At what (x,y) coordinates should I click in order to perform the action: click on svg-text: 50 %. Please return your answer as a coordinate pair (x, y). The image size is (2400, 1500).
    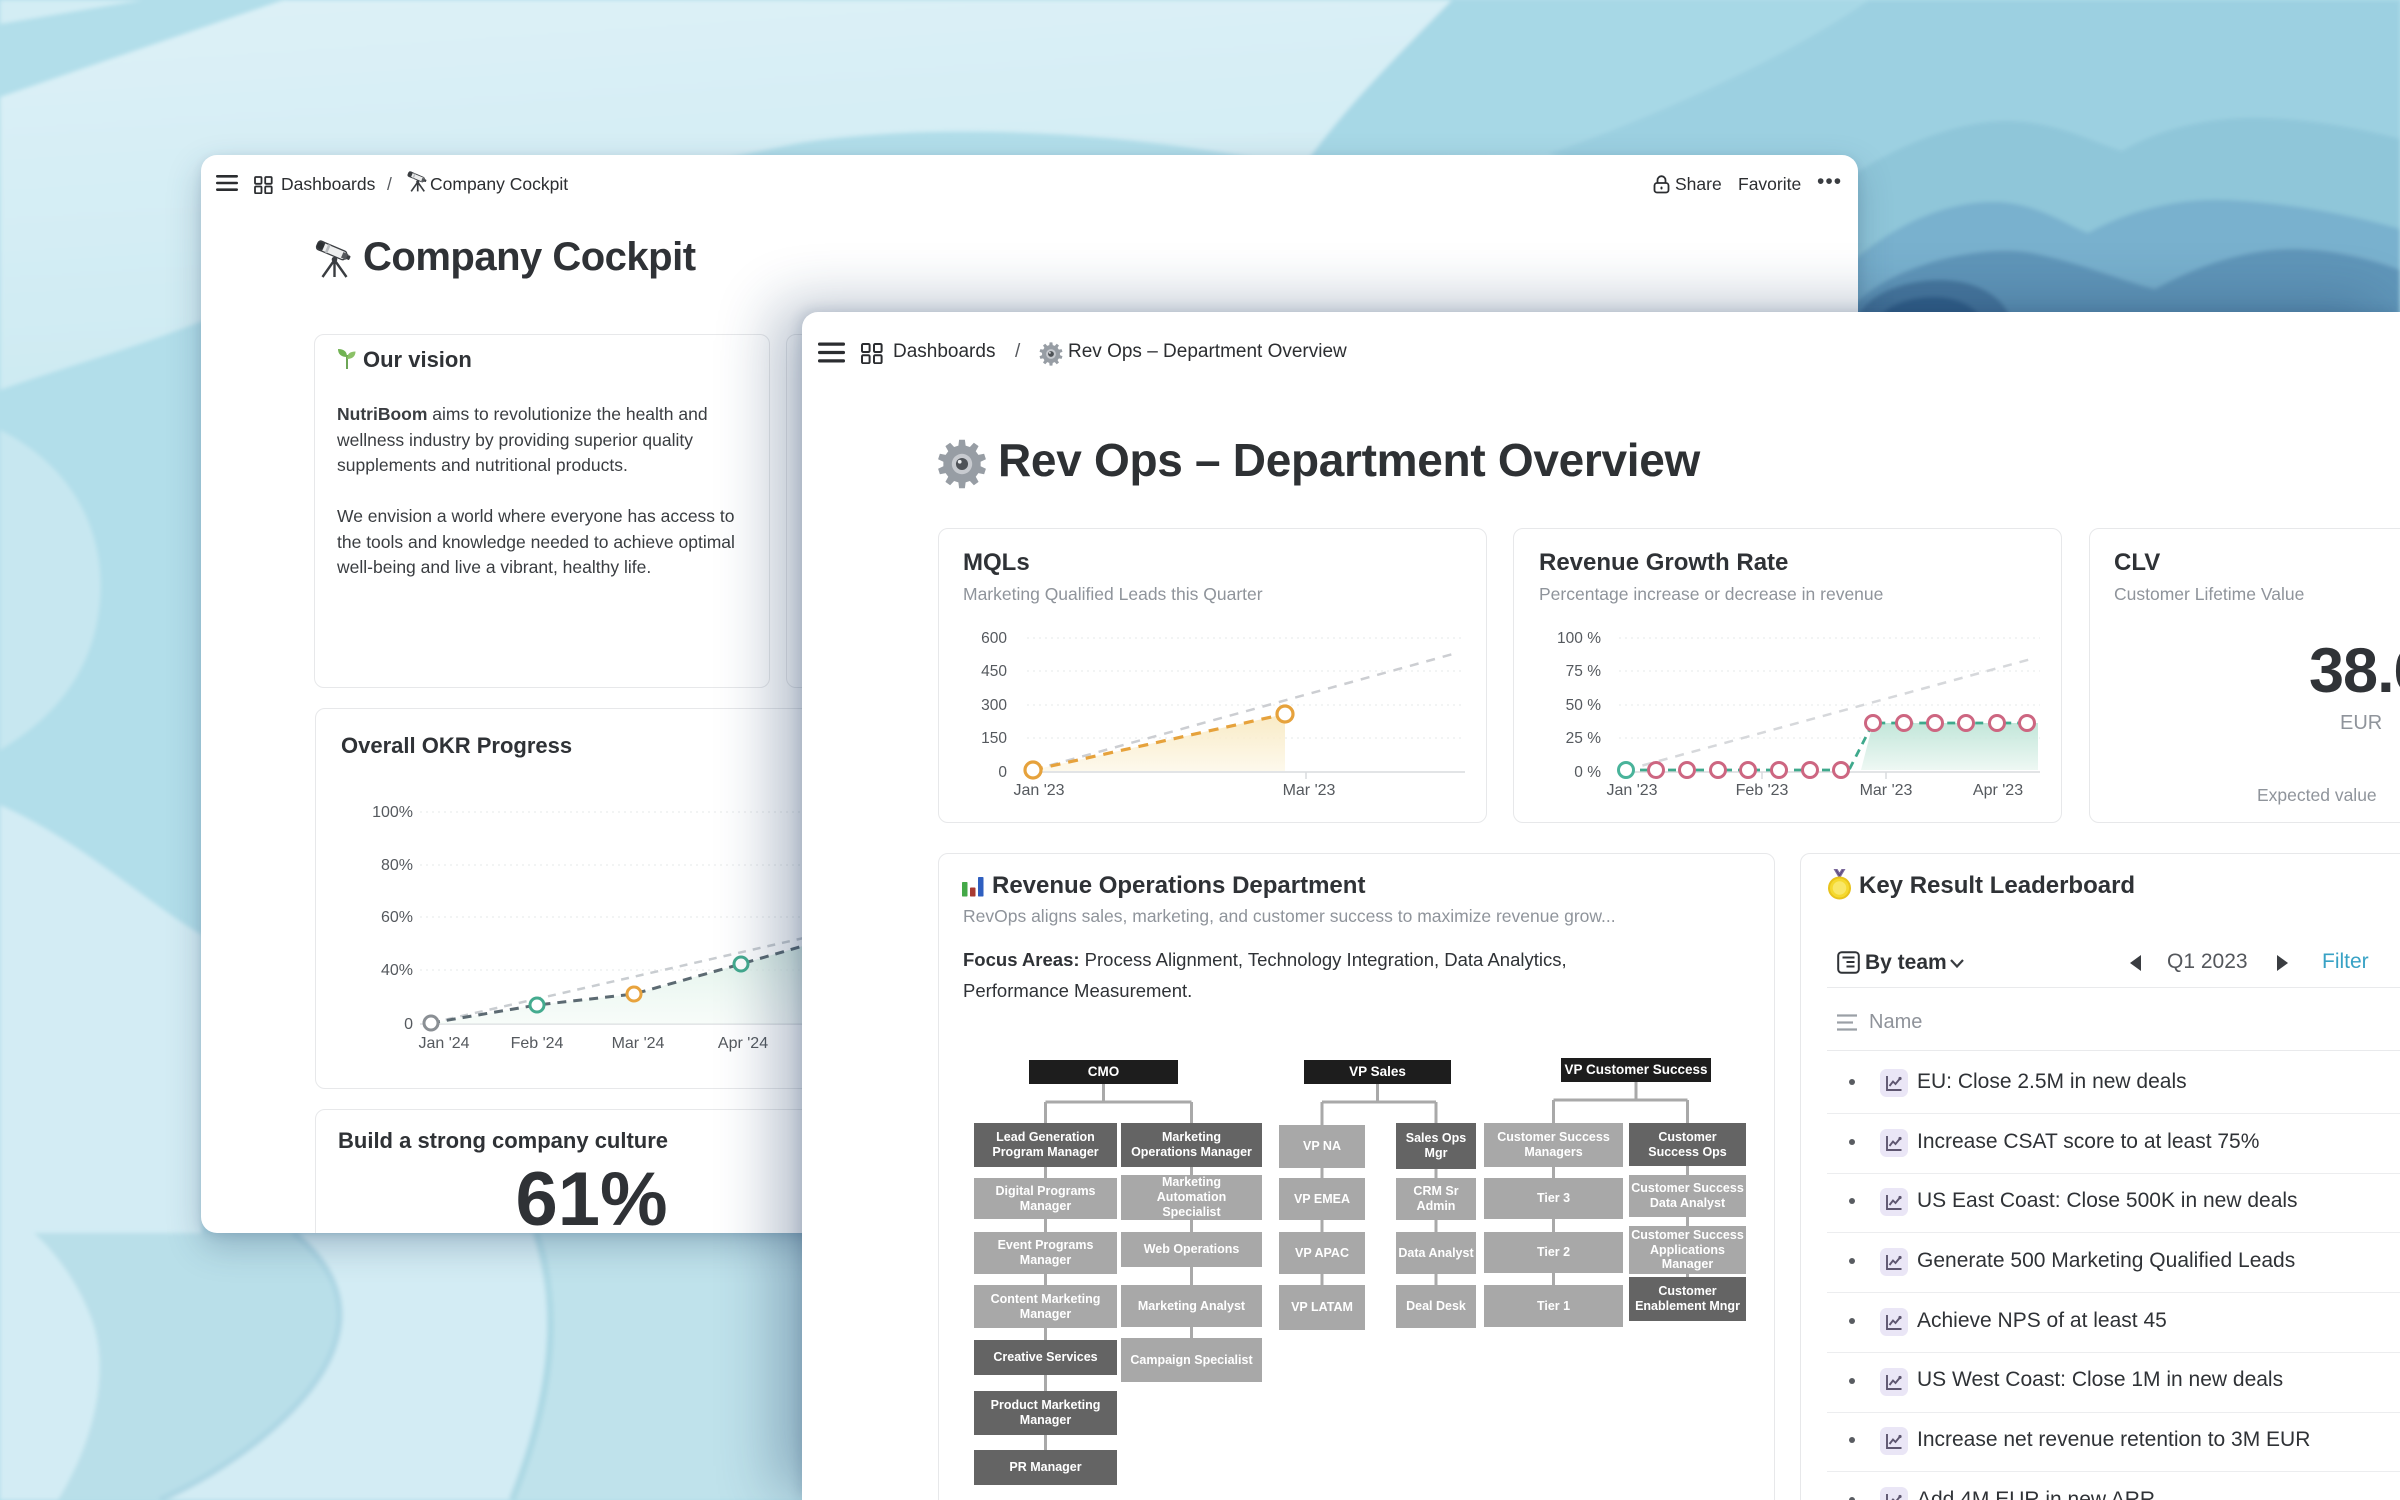
    Looking at the image, I should click on (1584, 705).